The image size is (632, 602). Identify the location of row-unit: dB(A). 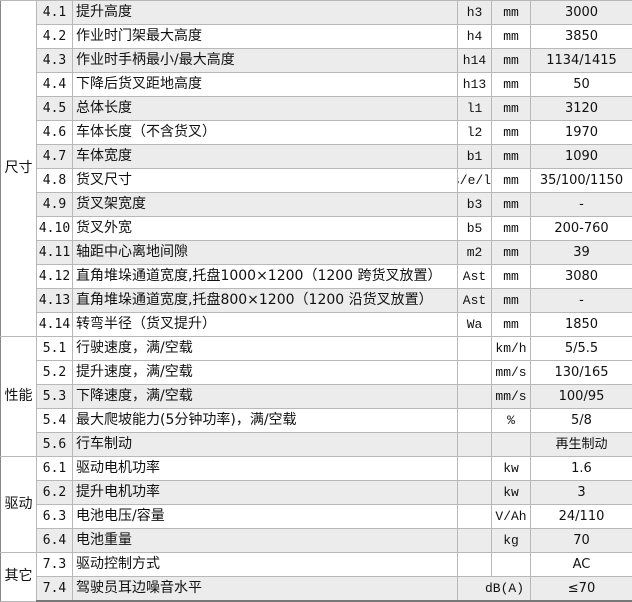
(494, 589).